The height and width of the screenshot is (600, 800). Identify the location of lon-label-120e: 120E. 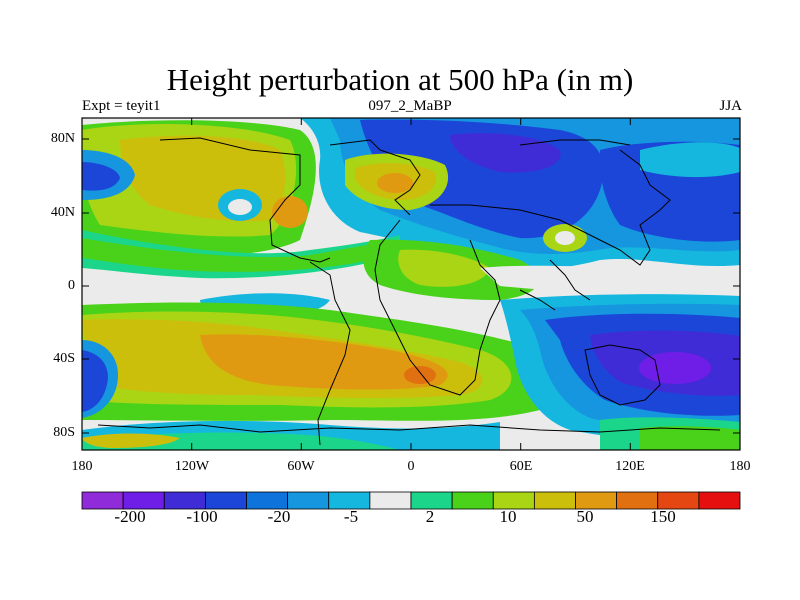
(630, 466).